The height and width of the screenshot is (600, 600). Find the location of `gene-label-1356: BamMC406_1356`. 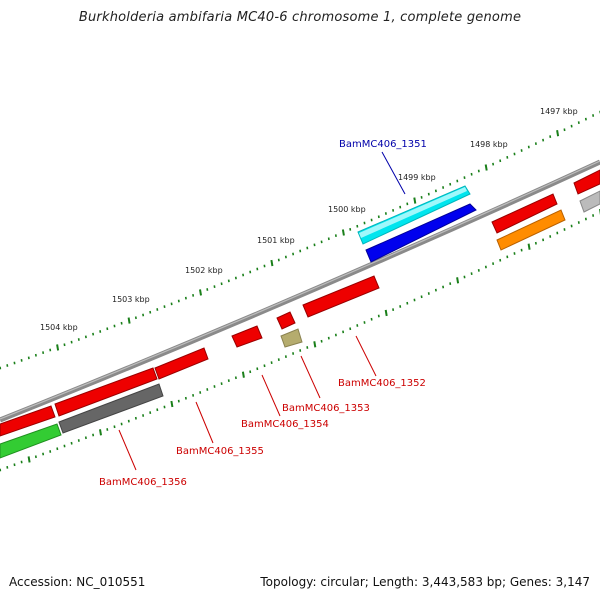

gene-label-1356: BamMC406_1356 is located at coordinates (143, 482).